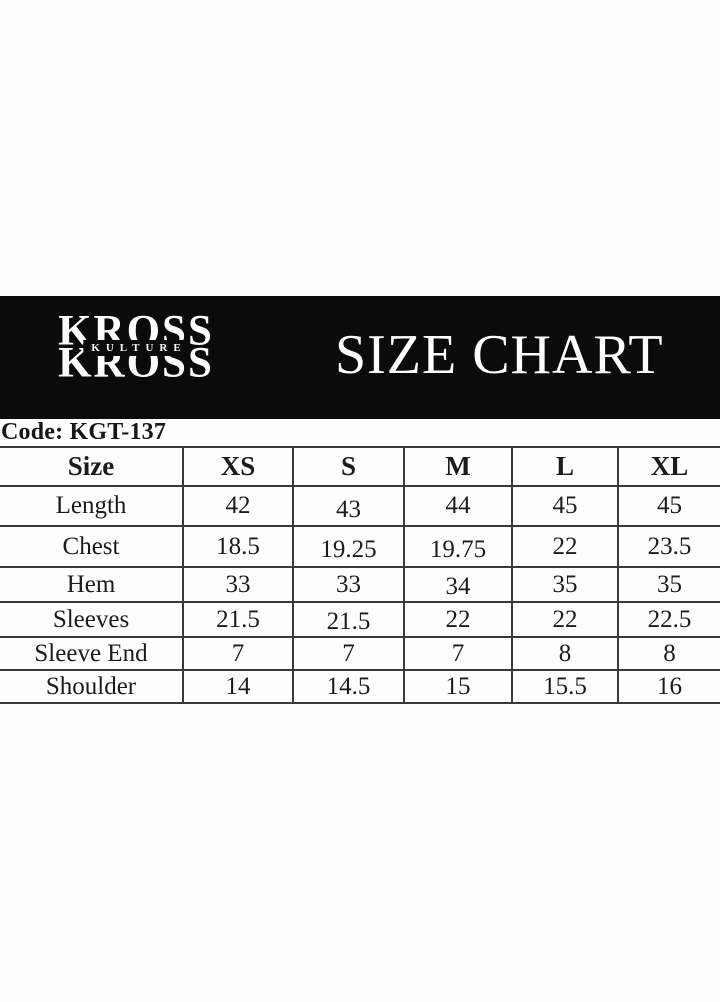  What do you see at coordinates (457, 466) in the screenshot?
I see `table-header-cell: M` at bounding box center [457, 466].